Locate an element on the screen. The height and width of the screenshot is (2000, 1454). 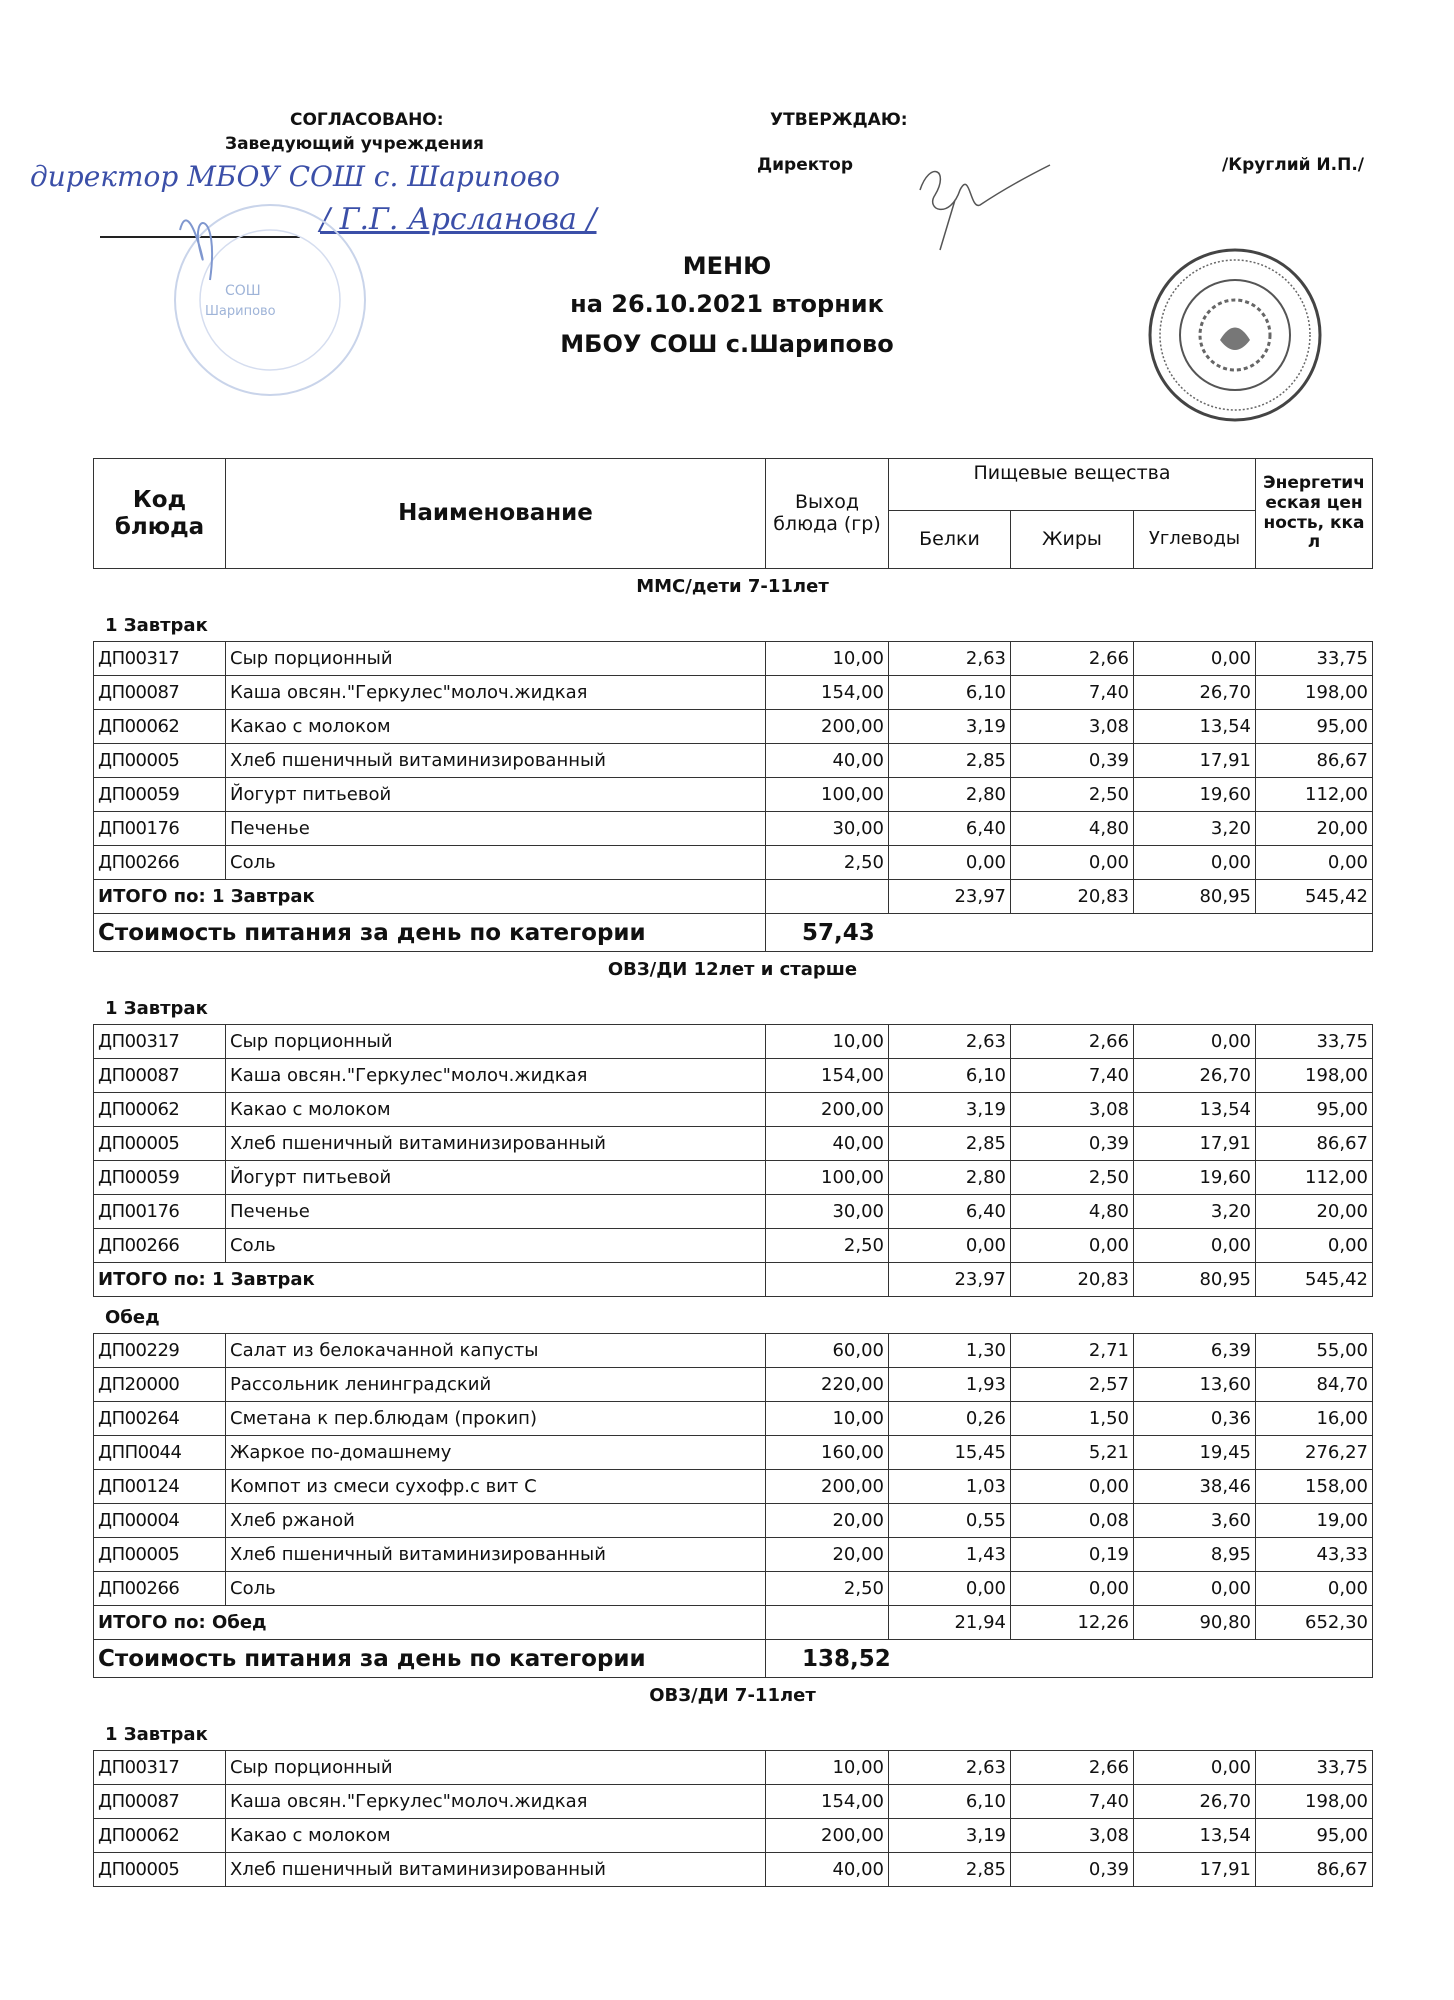
total-value: 21,94 is located at coordinates (949, 1622).